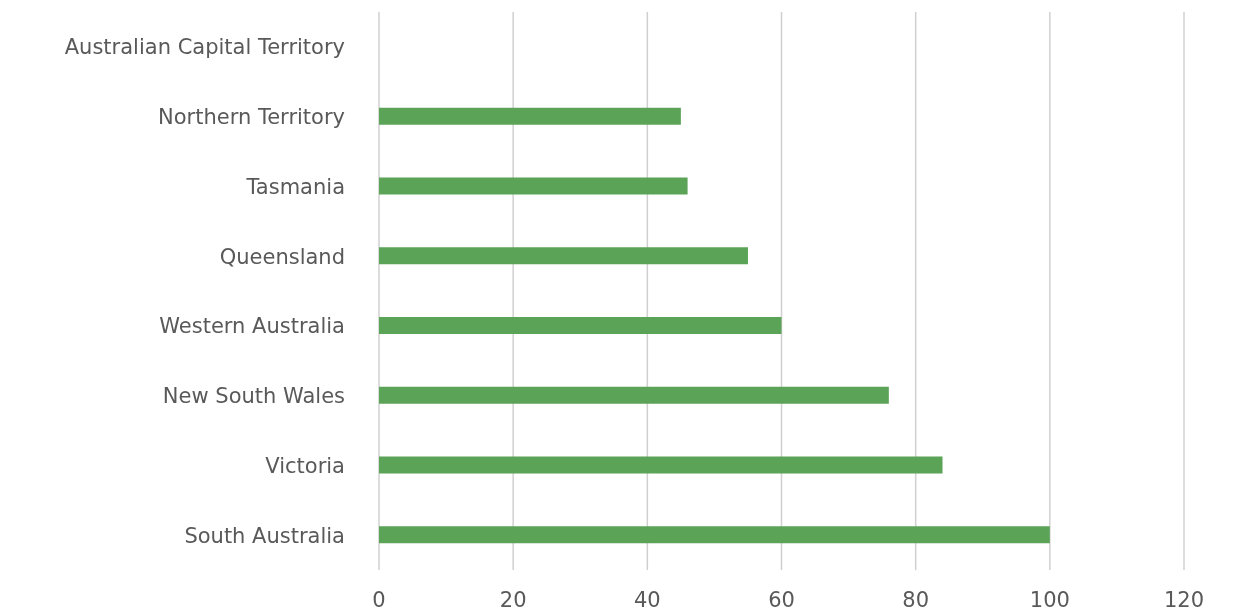 The width and height of the screenshot is (1237, 612). I want to click on y-tick-label: Victoria, so click(305, 465).